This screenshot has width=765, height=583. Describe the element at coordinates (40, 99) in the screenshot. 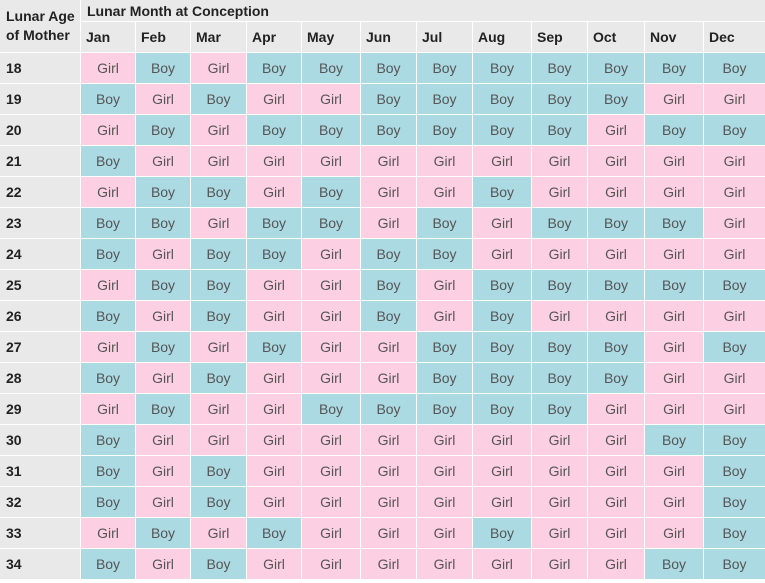

I see `age-label: 19` at that location.